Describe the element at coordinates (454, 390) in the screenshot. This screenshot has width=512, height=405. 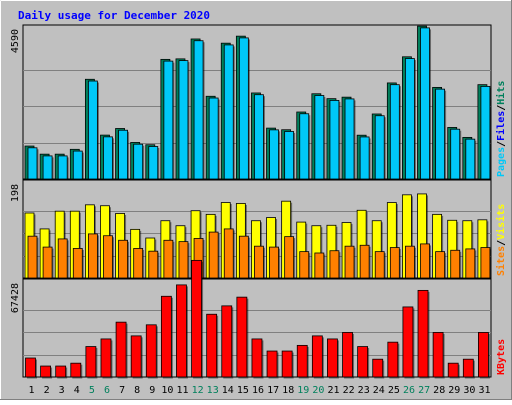
I see `x-tick-label-29: 29` at that location.